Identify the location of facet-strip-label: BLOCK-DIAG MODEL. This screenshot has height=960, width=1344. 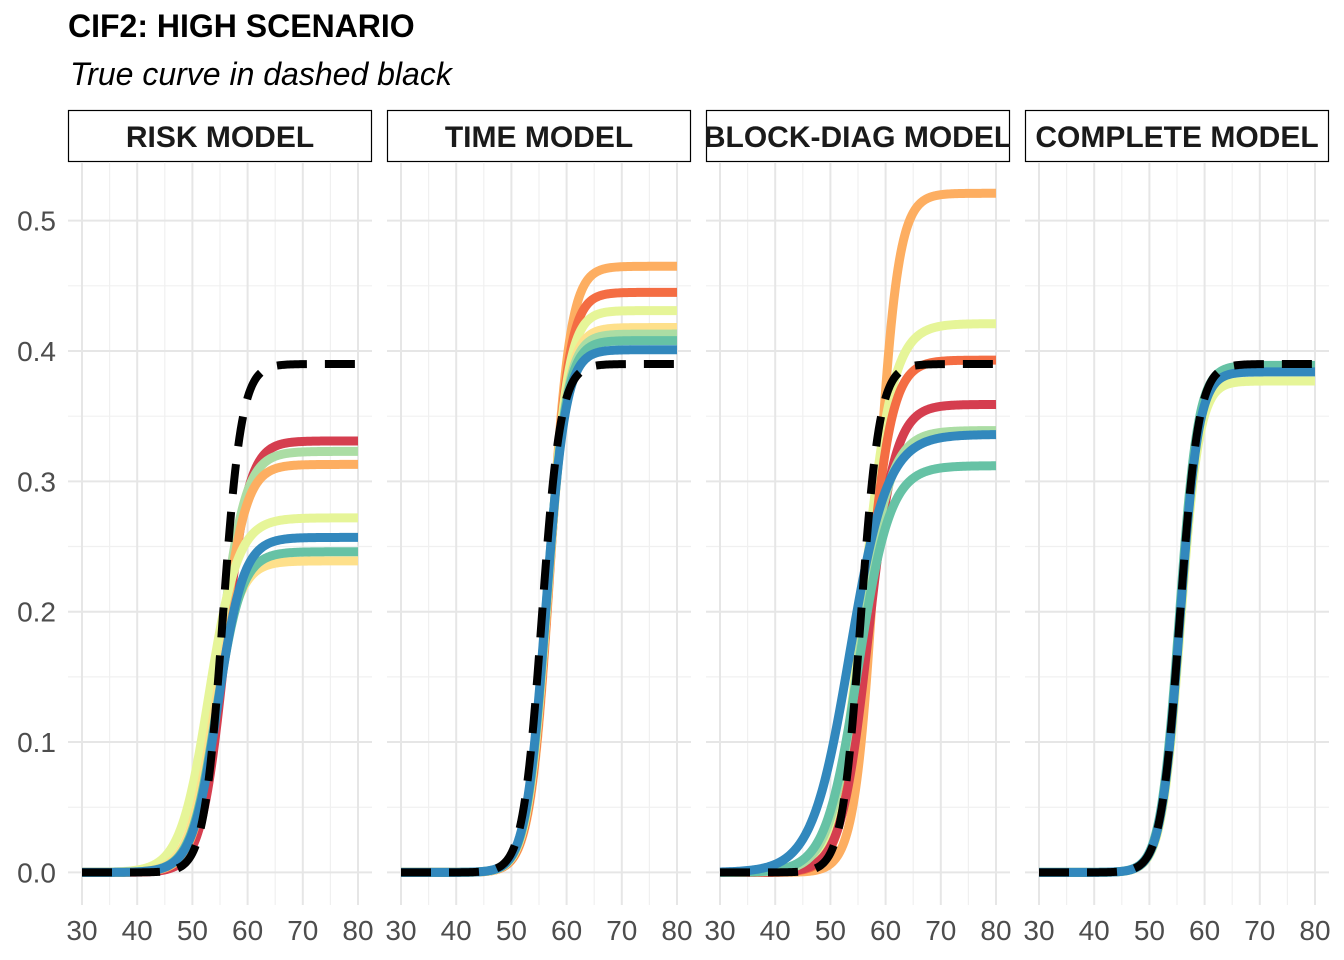
(858, 137).